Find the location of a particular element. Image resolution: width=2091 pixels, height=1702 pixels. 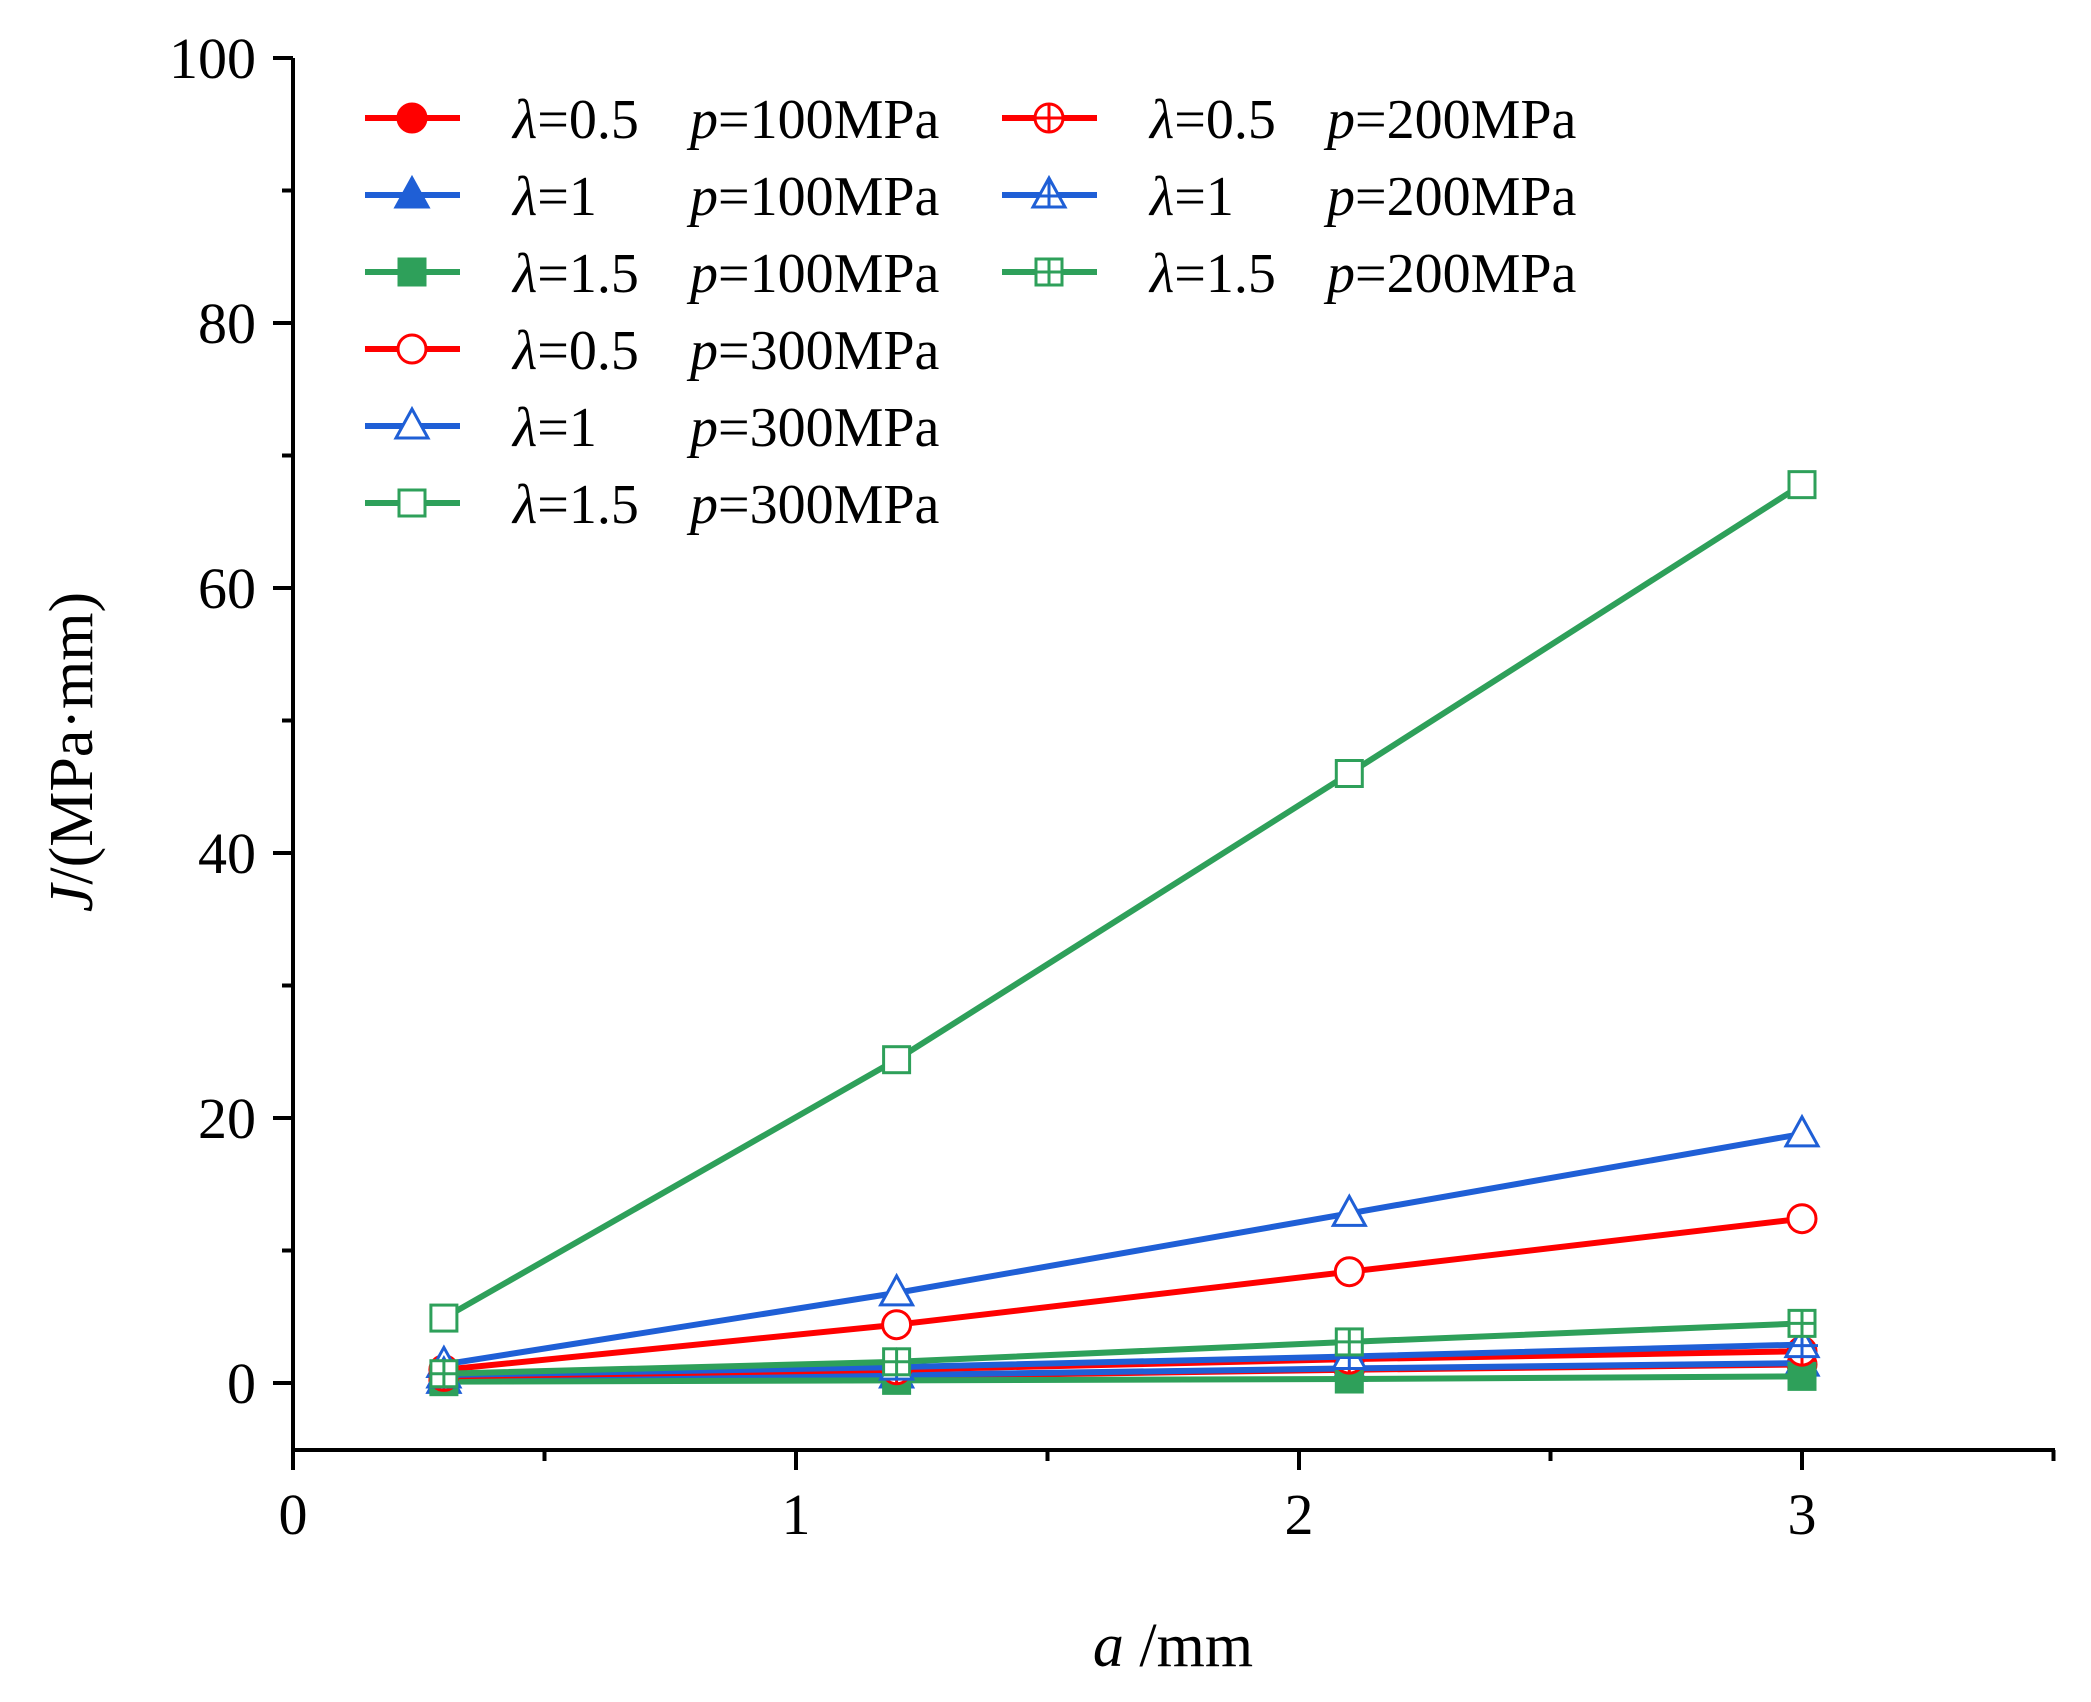

y-tick-label: 80 is located at coordinates (227, 323).